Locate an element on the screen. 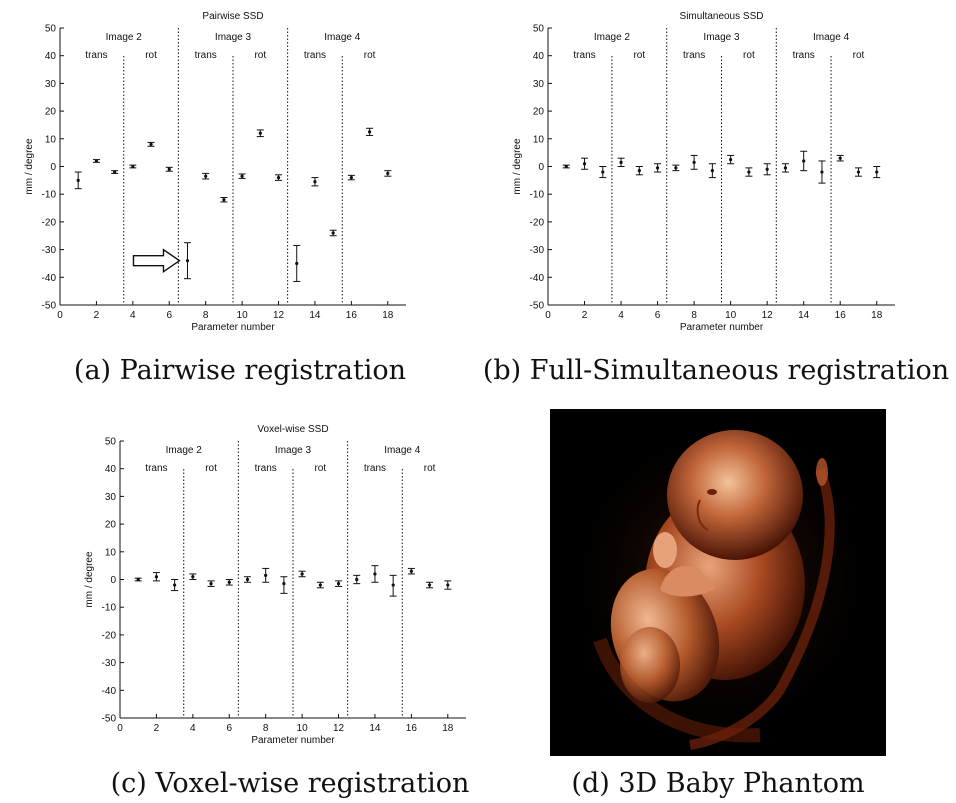 Image resolution: width=956 pixels, height=803 pixels. chart-a-y-tick-label: 50 is located at coordinates (51, 29).